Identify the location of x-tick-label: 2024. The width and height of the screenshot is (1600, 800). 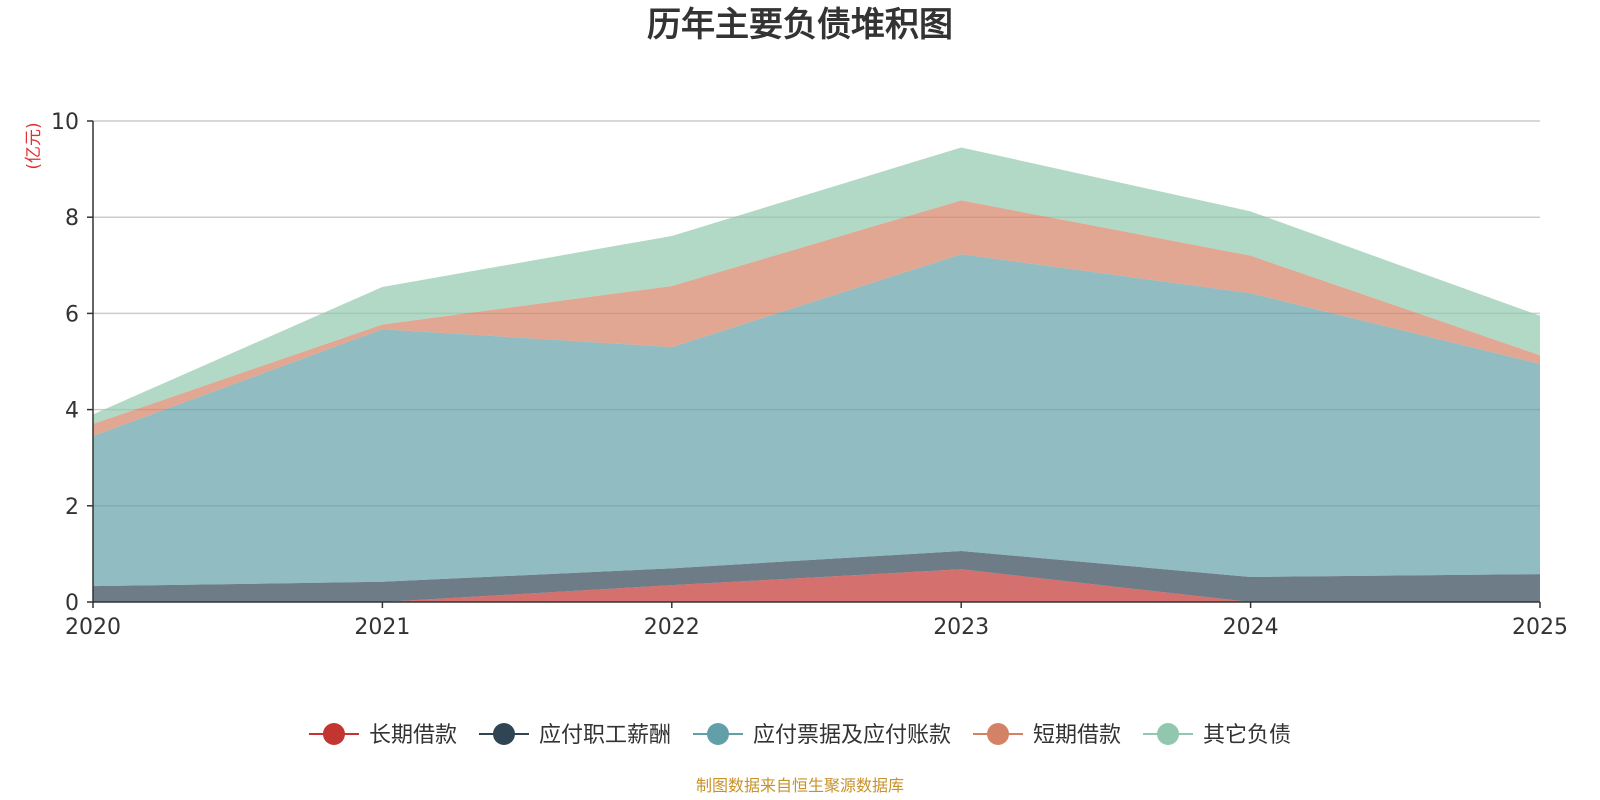
(1251, 627).